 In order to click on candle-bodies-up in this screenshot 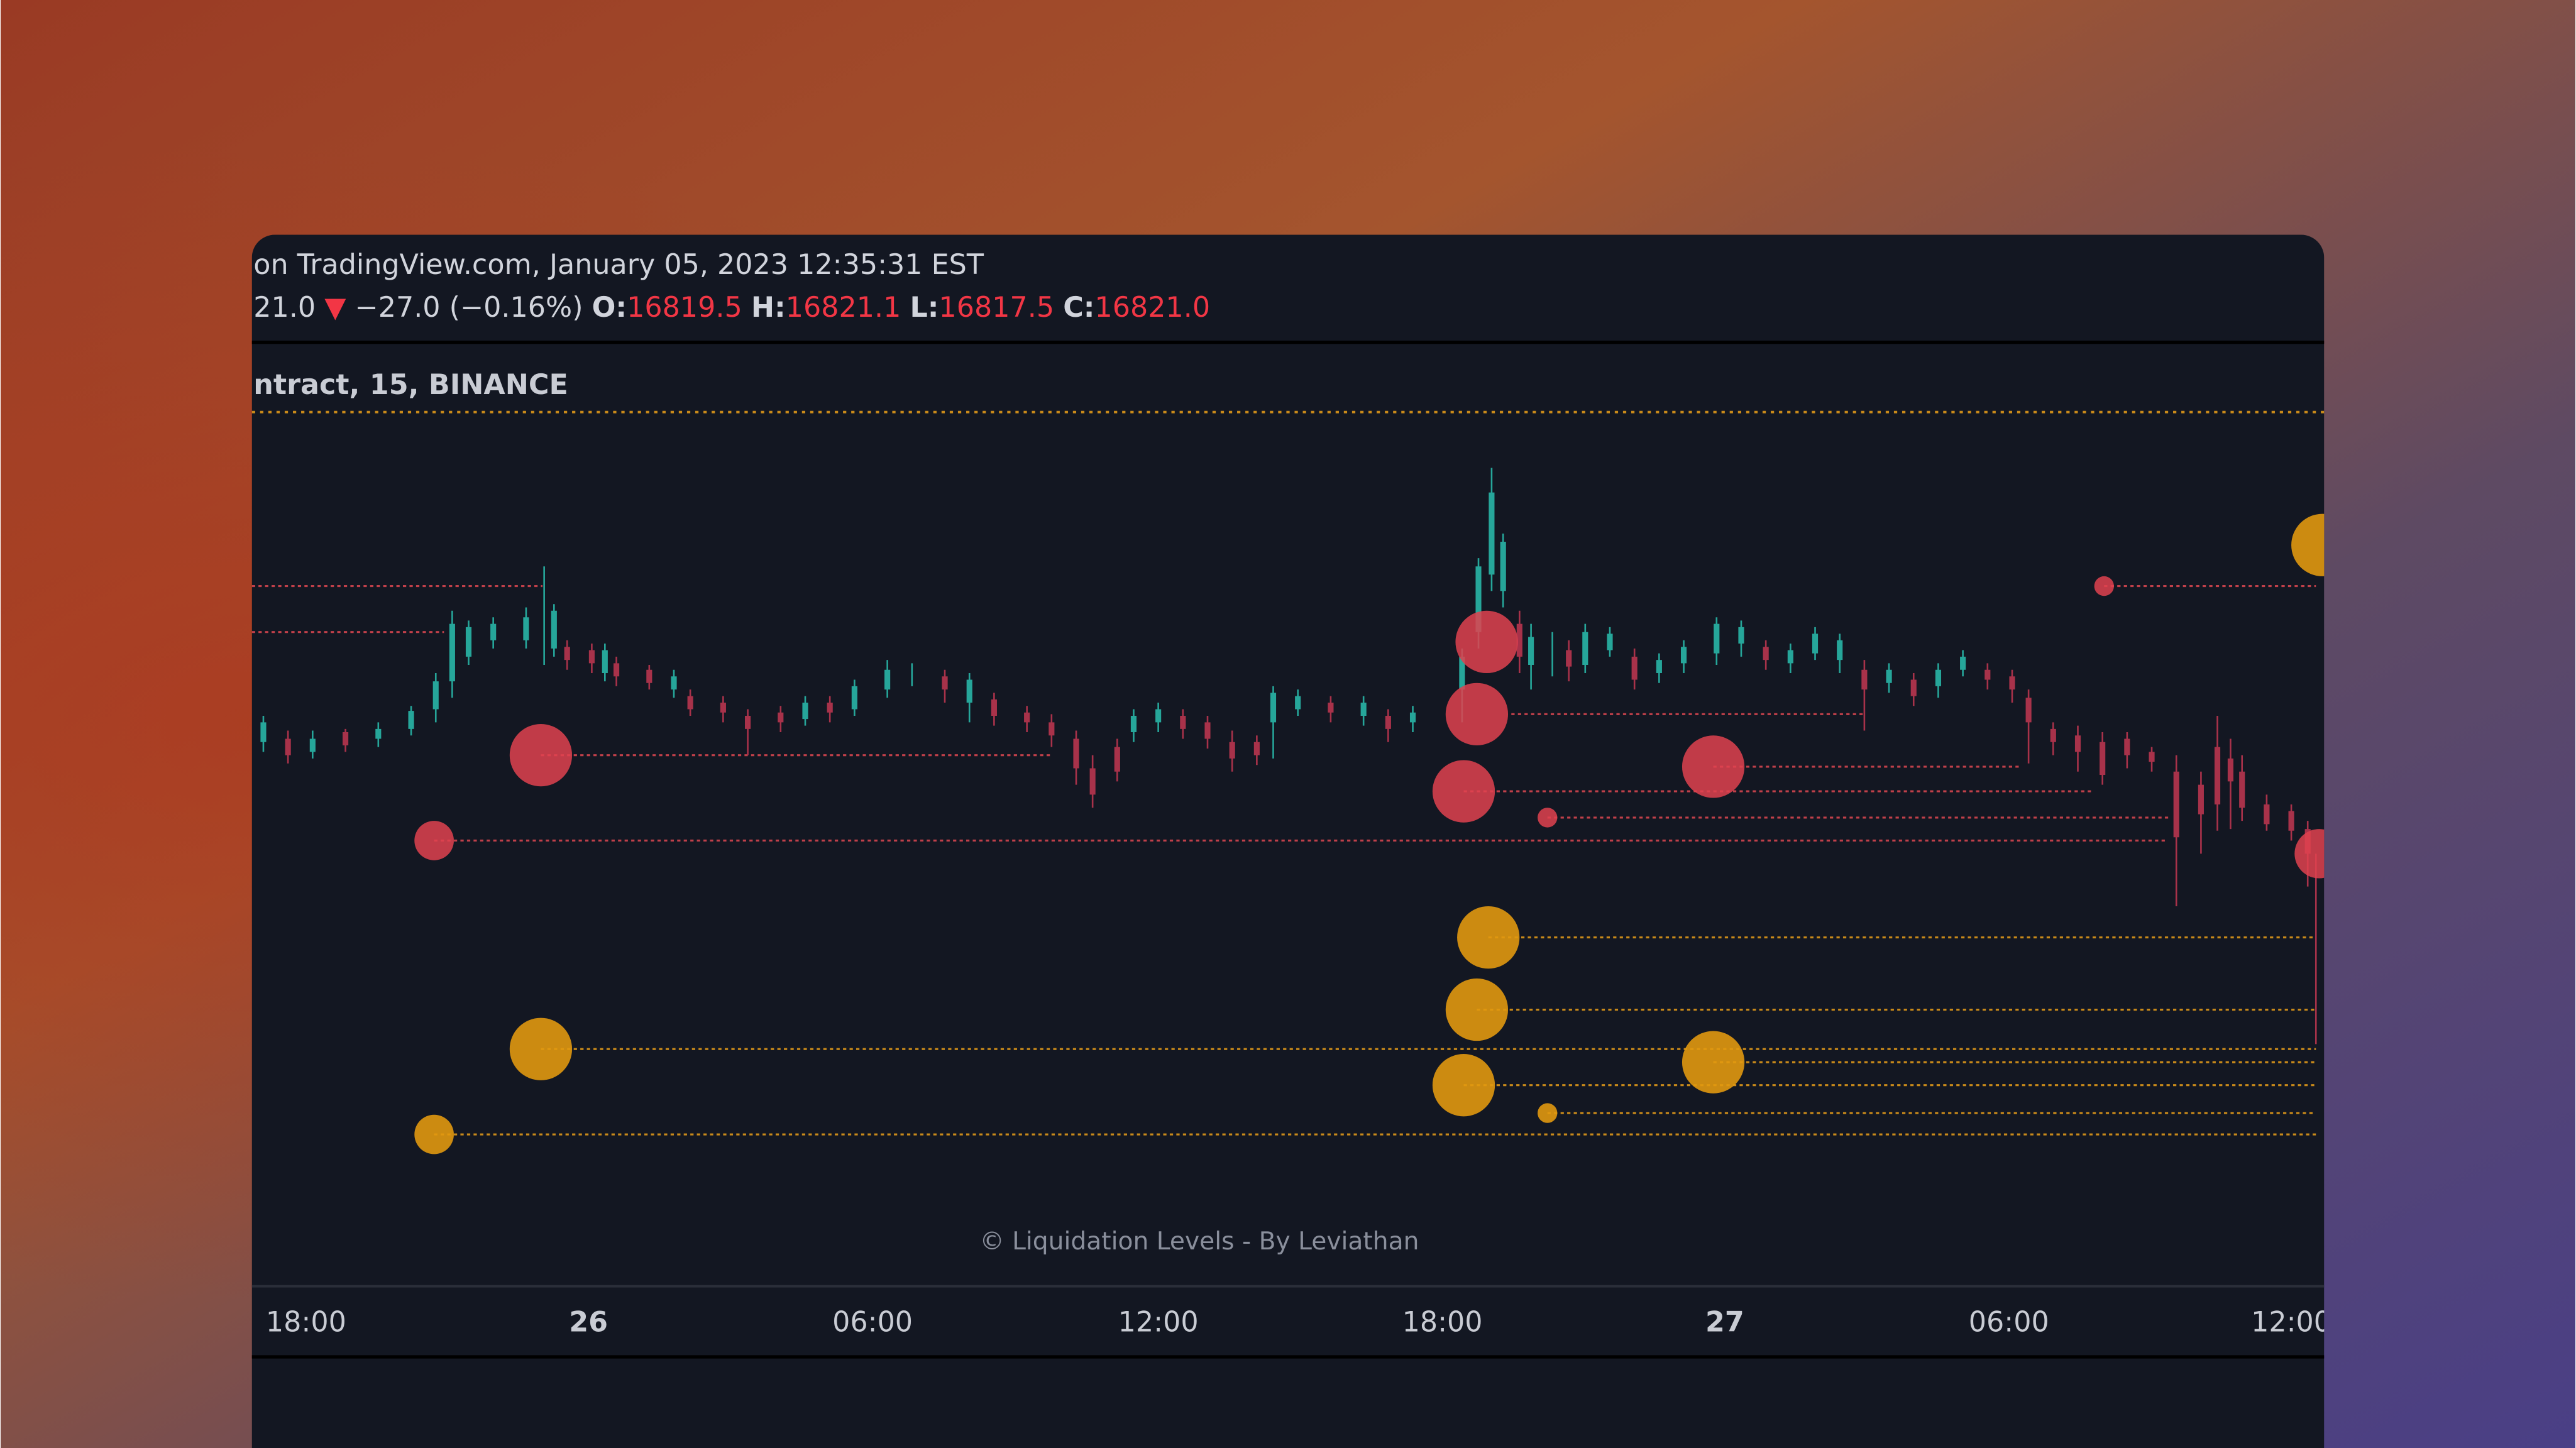, I will do `click(1113, 622)`.